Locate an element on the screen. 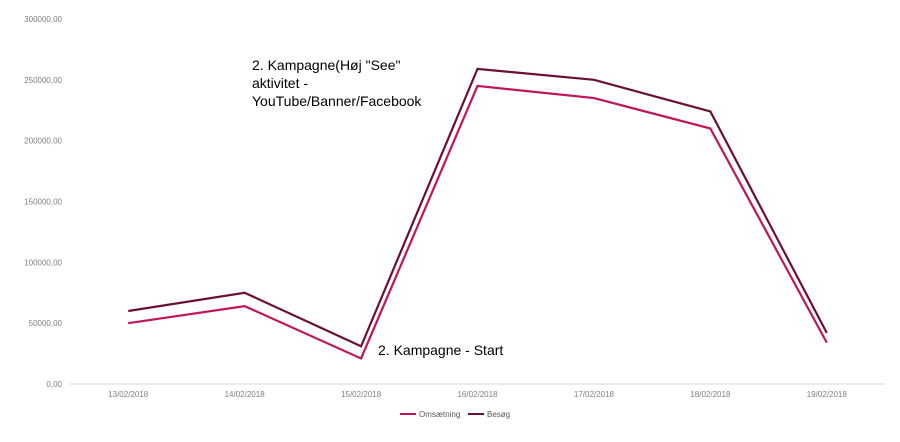 Image resolution: width=900 pixels, height=442 pixels. x-tick-label: 16/02/2018 is located at coordinates (477, 394).